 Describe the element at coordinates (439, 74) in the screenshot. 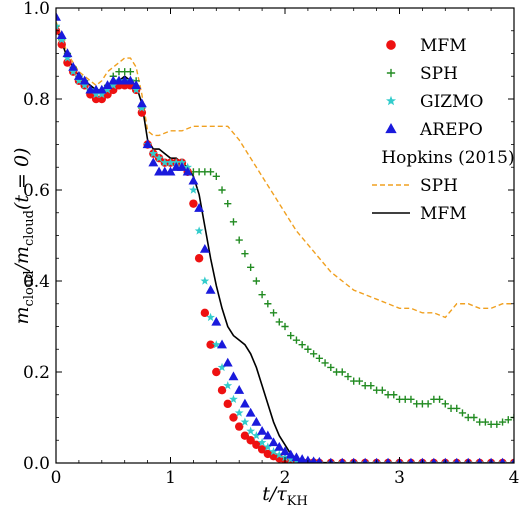

I see `legend-label-sph: SPH` at that location.